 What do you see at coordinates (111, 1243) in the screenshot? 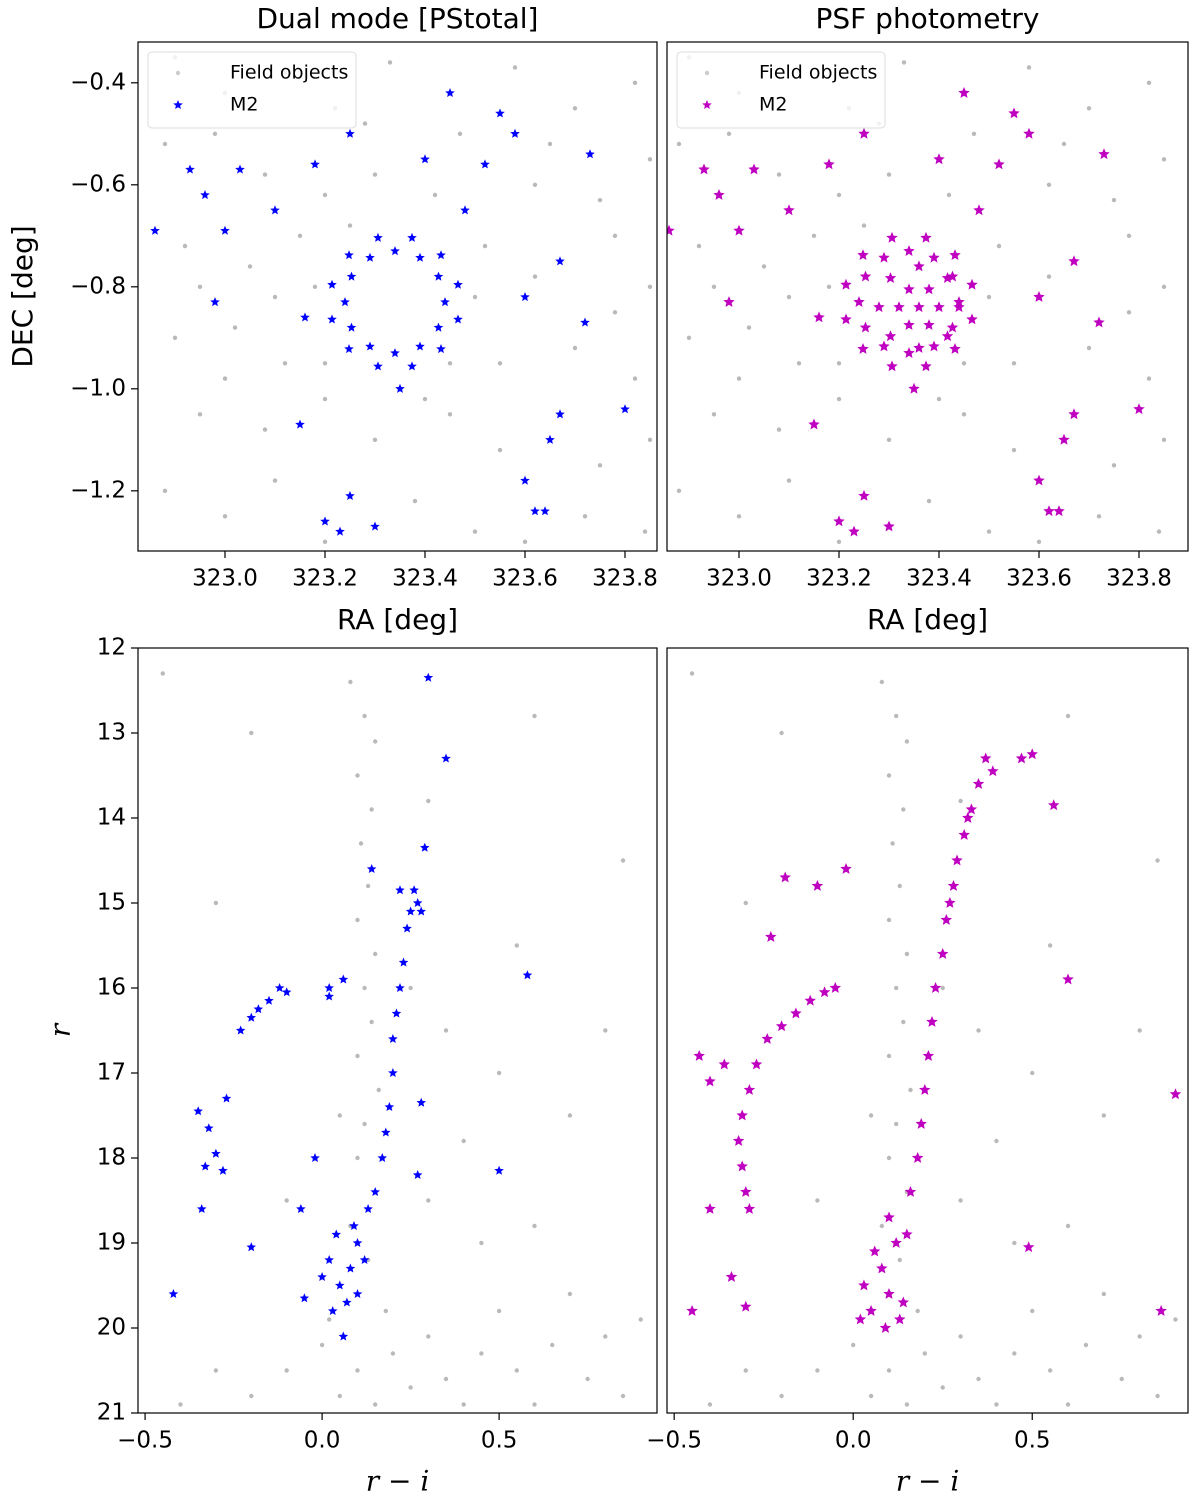
I see `y-tick-label: 19` at bounding box center [111, 1243].